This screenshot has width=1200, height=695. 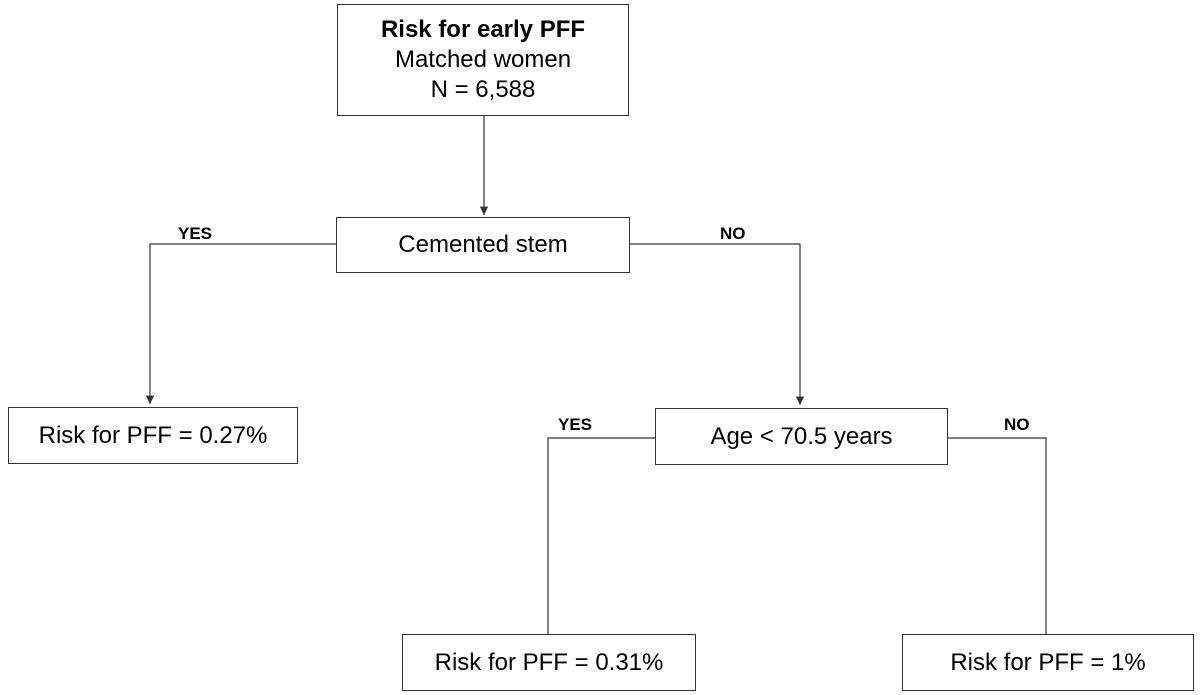 I want to click on edge-age-no, so click(x=999, y=561).